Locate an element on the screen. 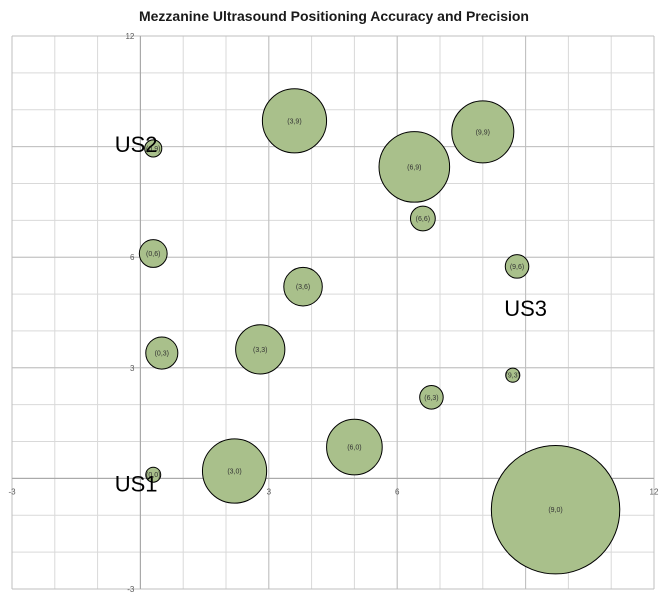  bubble-label: (9,6) is located at coordinates (517, 267).